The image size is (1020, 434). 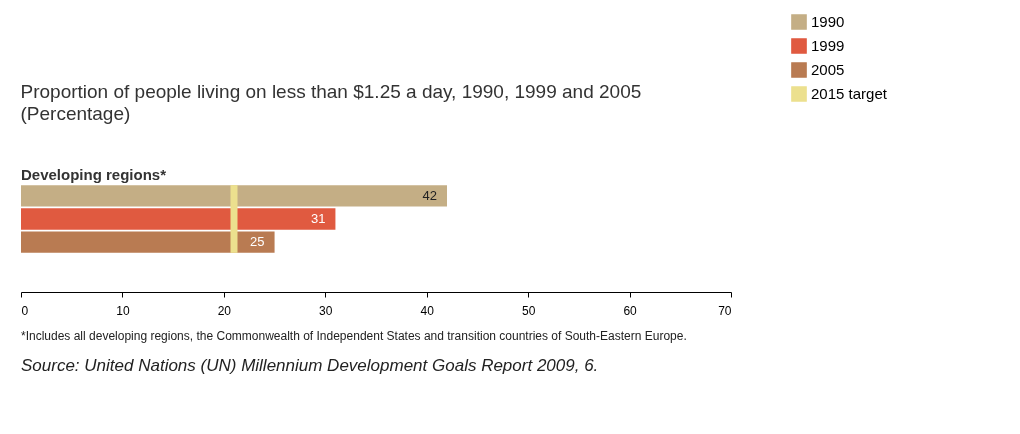 What do you see at coordinates (326, 310) in the screenshot?
I see `x-tick-label: 30` at bounding box center [326, 310].